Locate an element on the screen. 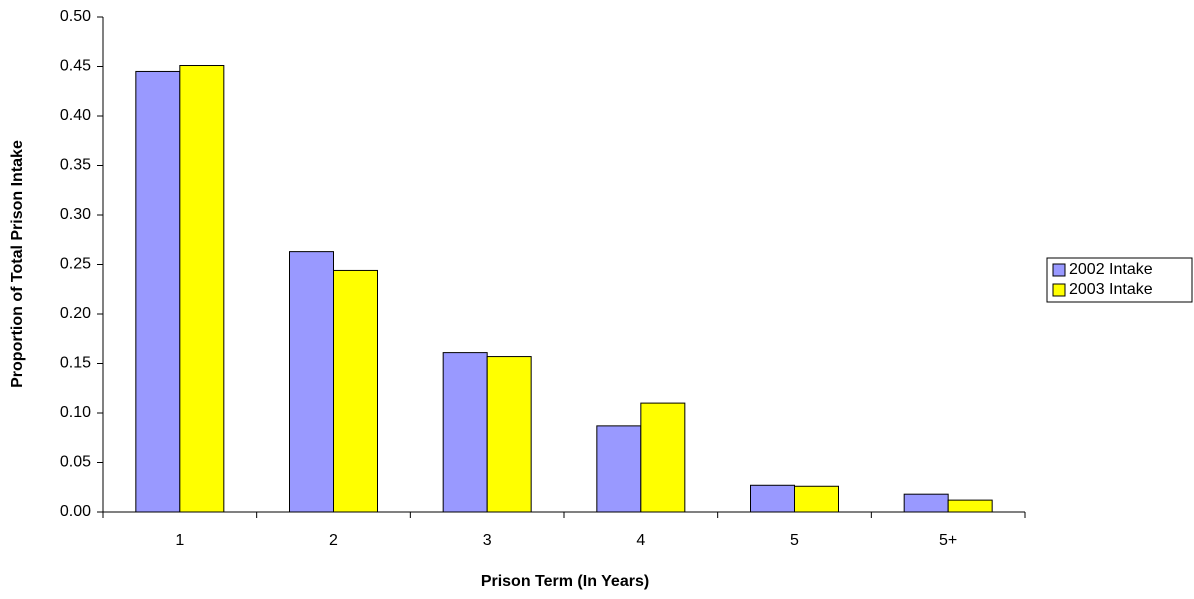 The height and width of the screenshot is (599, 1194). y-tick-label: 0.50 is located at coordinates (75, 16).